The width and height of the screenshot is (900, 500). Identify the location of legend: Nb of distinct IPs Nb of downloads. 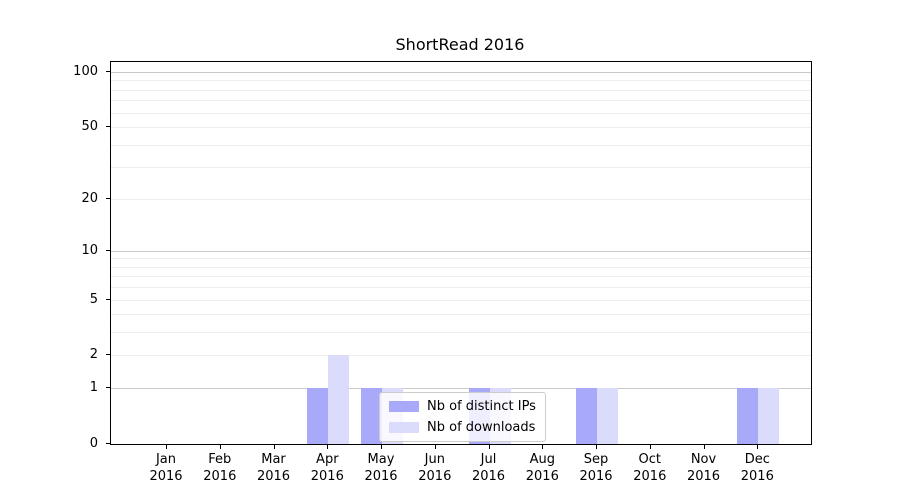
(462, 417).